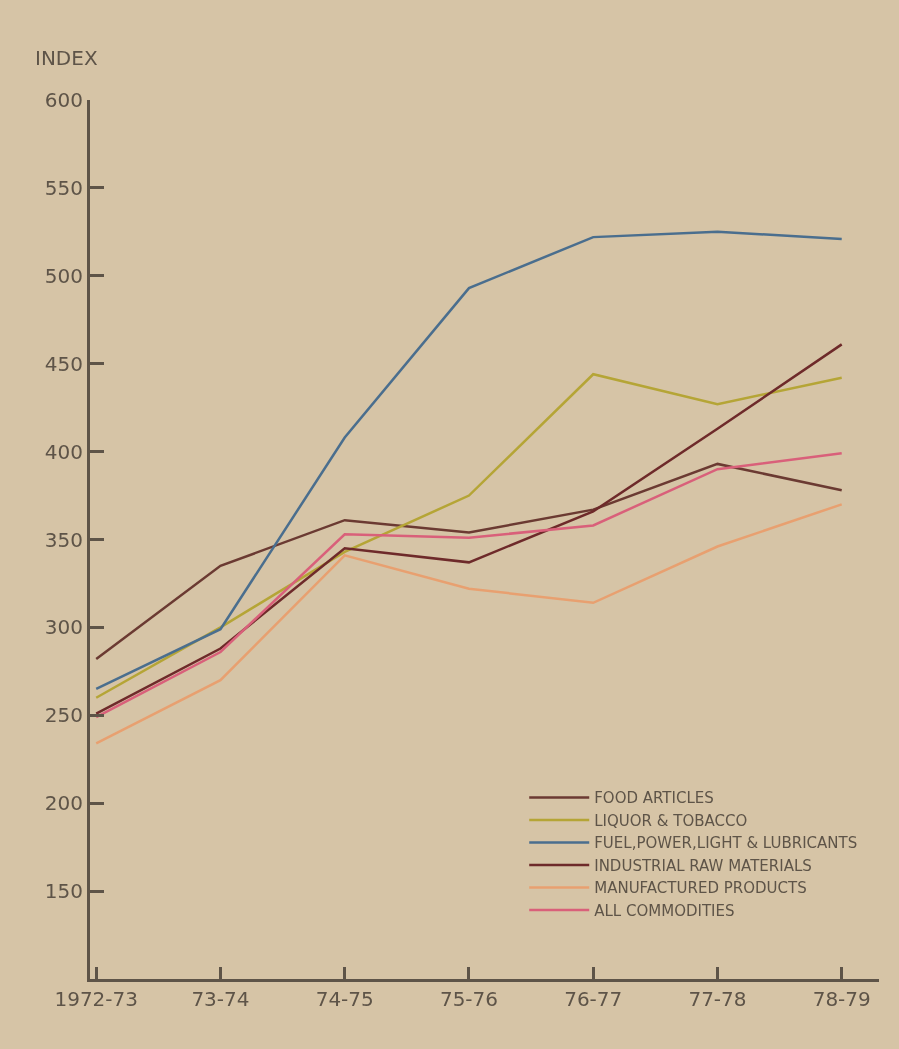 The height and width of the screenshot is (1049, 899). What do you see at coordinates (63, 627) in the screenshot?
I see `y-tick-label: 300` at bounding box center [63, 627].